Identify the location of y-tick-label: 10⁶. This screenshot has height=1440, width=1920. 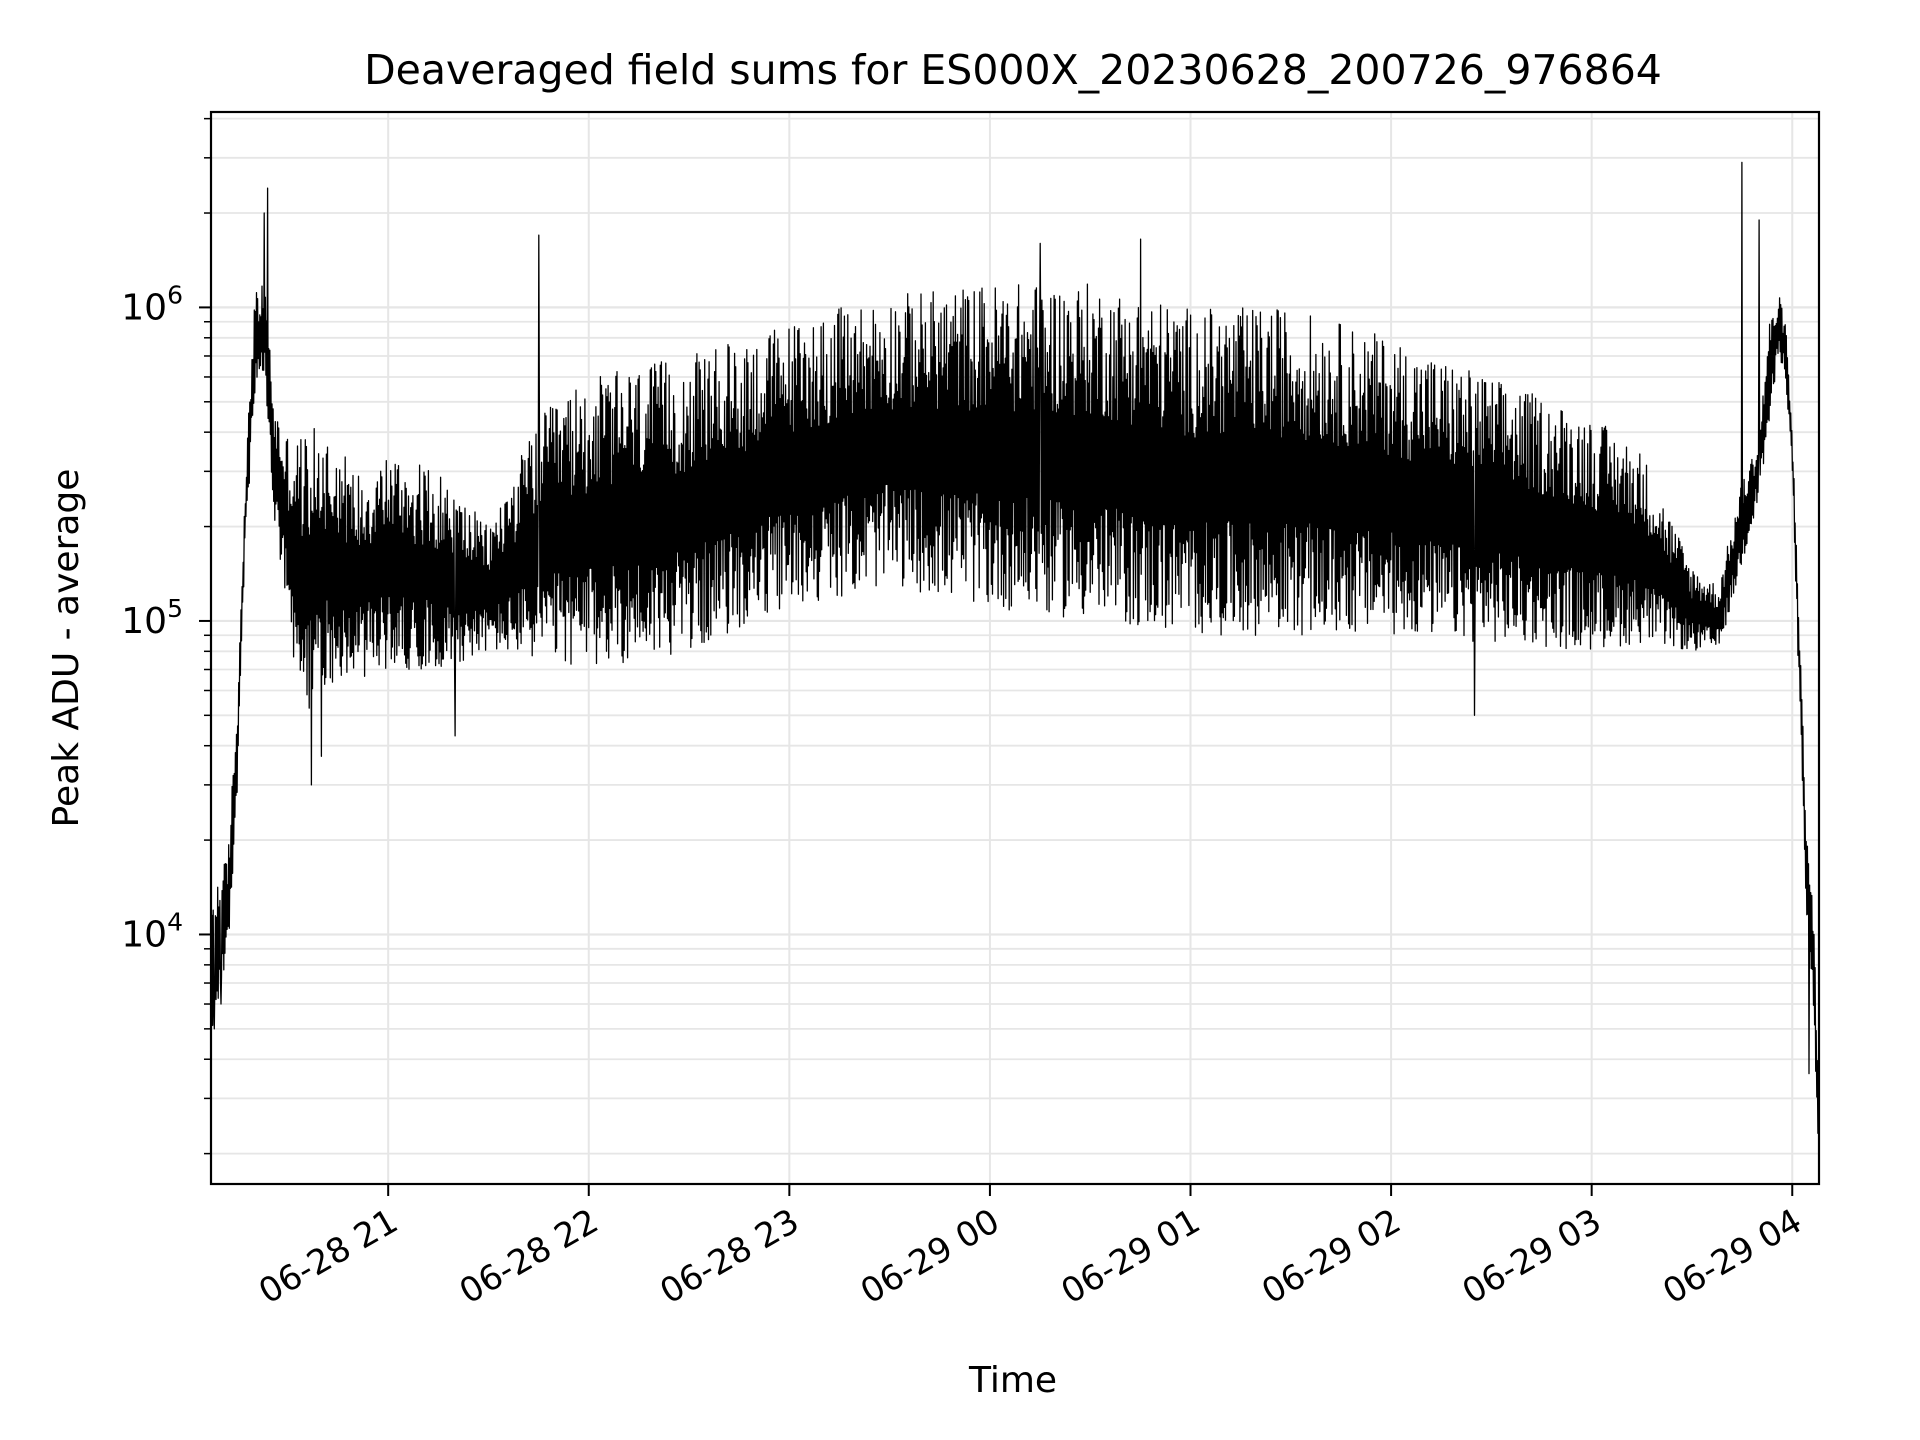
(152, 304).